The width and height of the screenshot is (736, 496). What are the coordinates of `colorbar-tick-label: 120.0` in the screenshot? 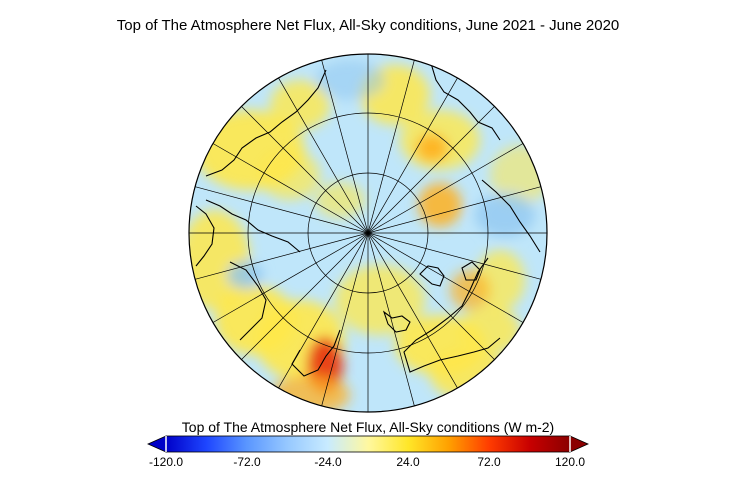 It's located at (570, 462).